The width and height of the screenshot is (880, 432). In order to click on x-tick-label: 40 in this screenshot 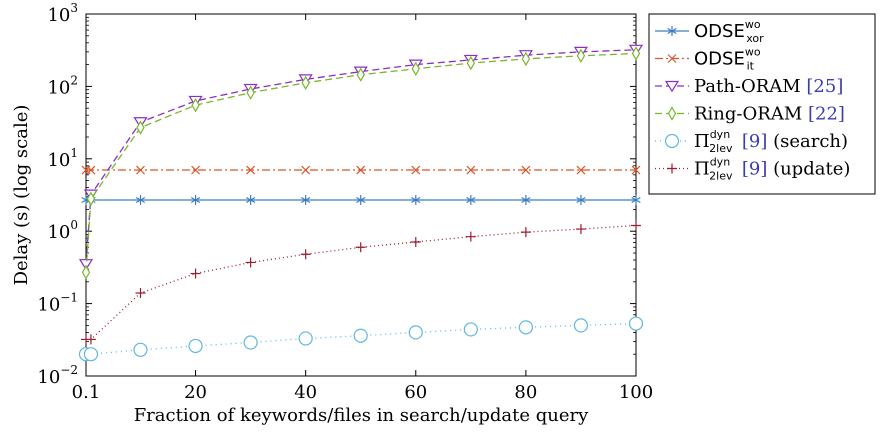, I will do `click(305, 392)`.